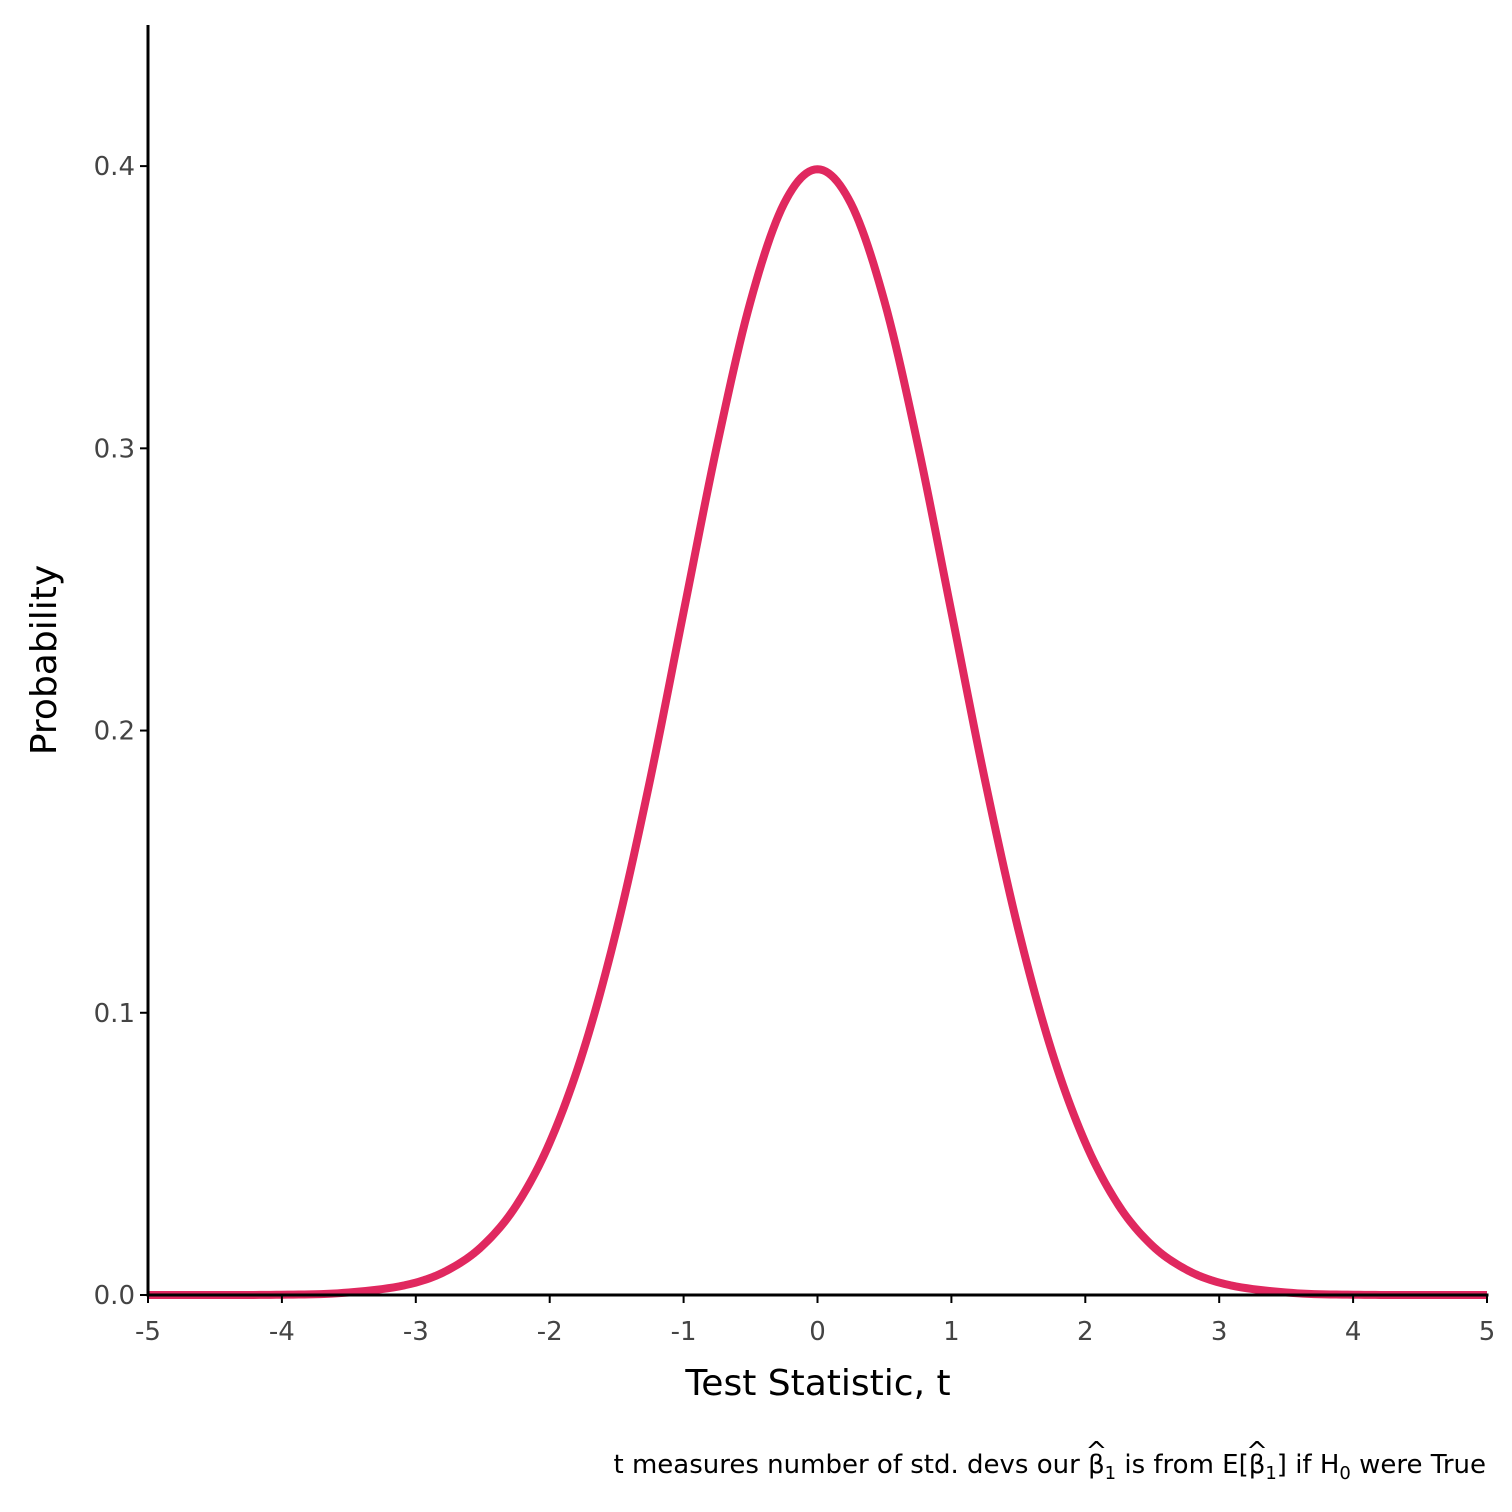 This screenshot has height=1512, width=1512. I want to click on x-axis-ticks: -5 -4 -3 -2 -1 0 1 2 3 4 5, so click(815, 1321).